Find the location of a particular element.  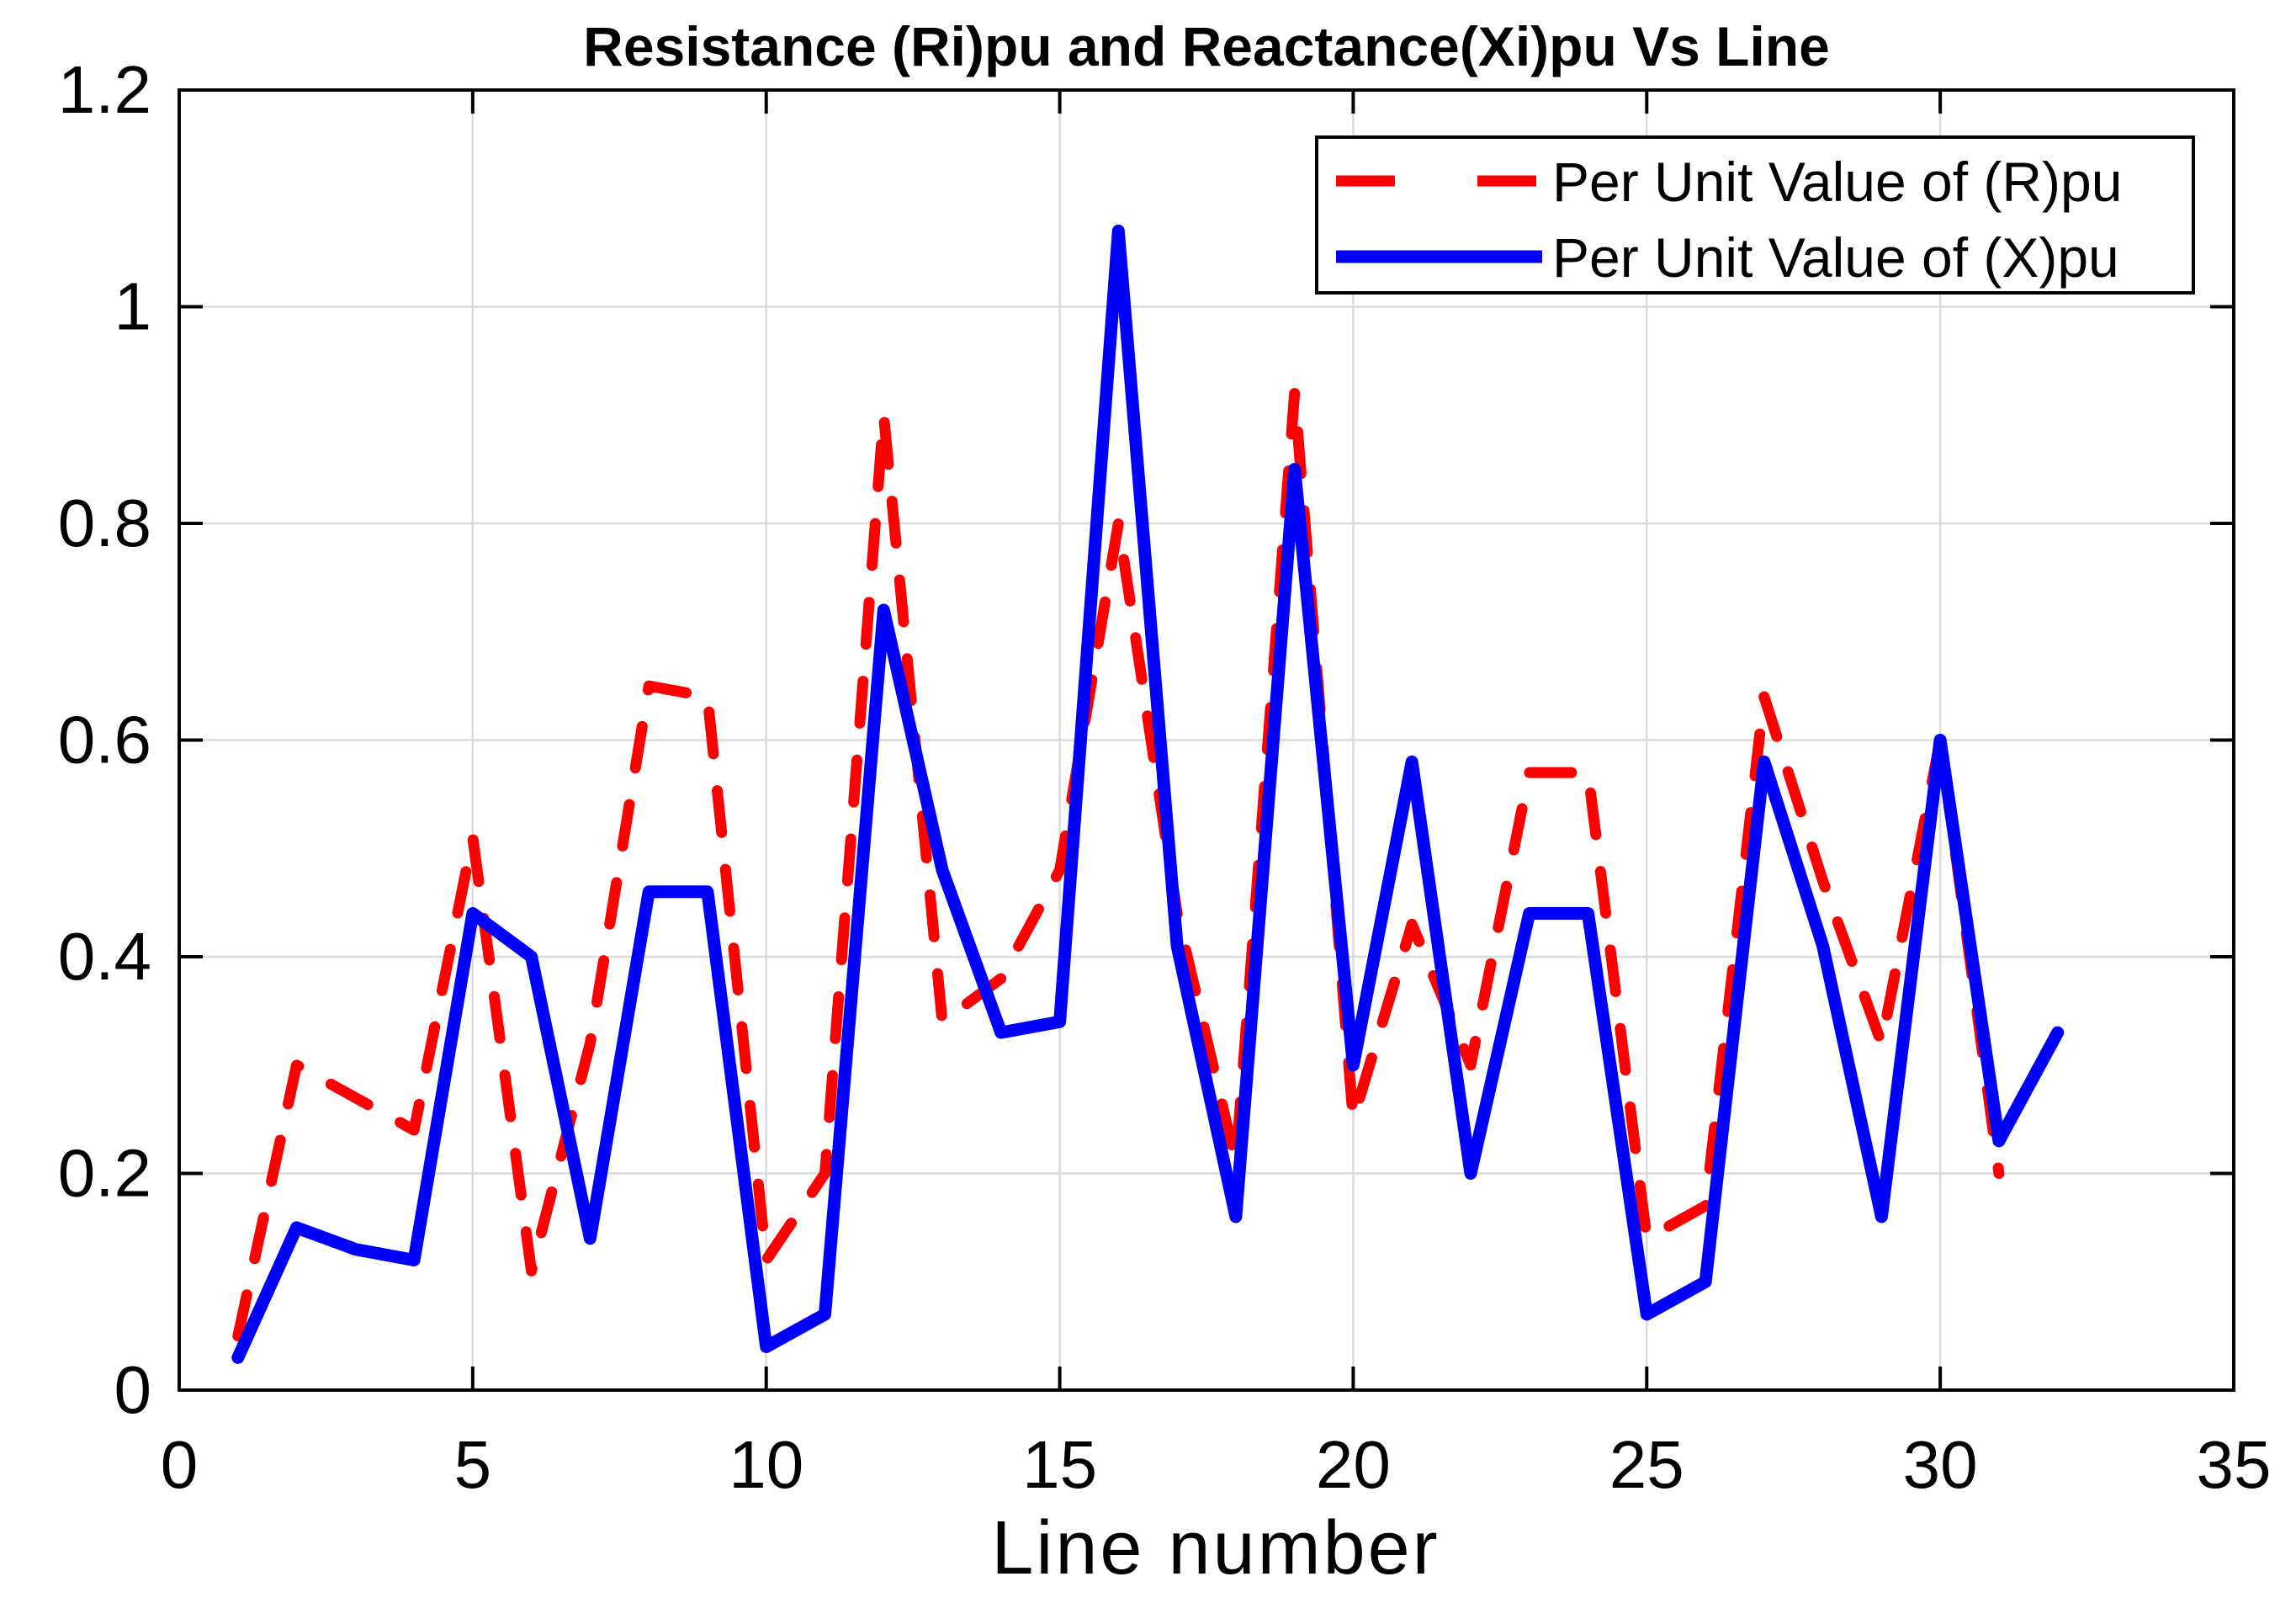

y-tick-label: 0.8 is located at coordinates (105, 523).